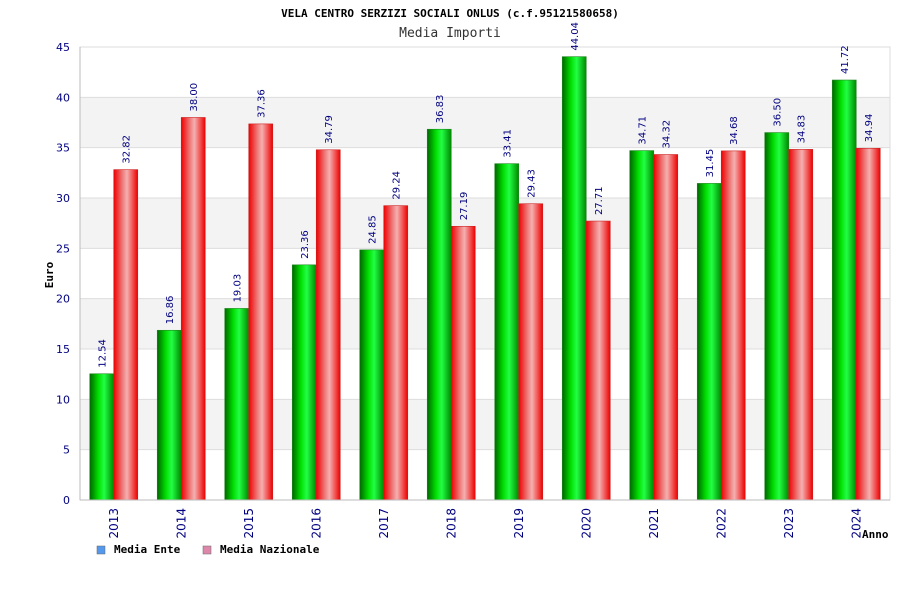 The image size is (900, 600). I want to click on bar-value-label: 36.50, so click(778, 112).